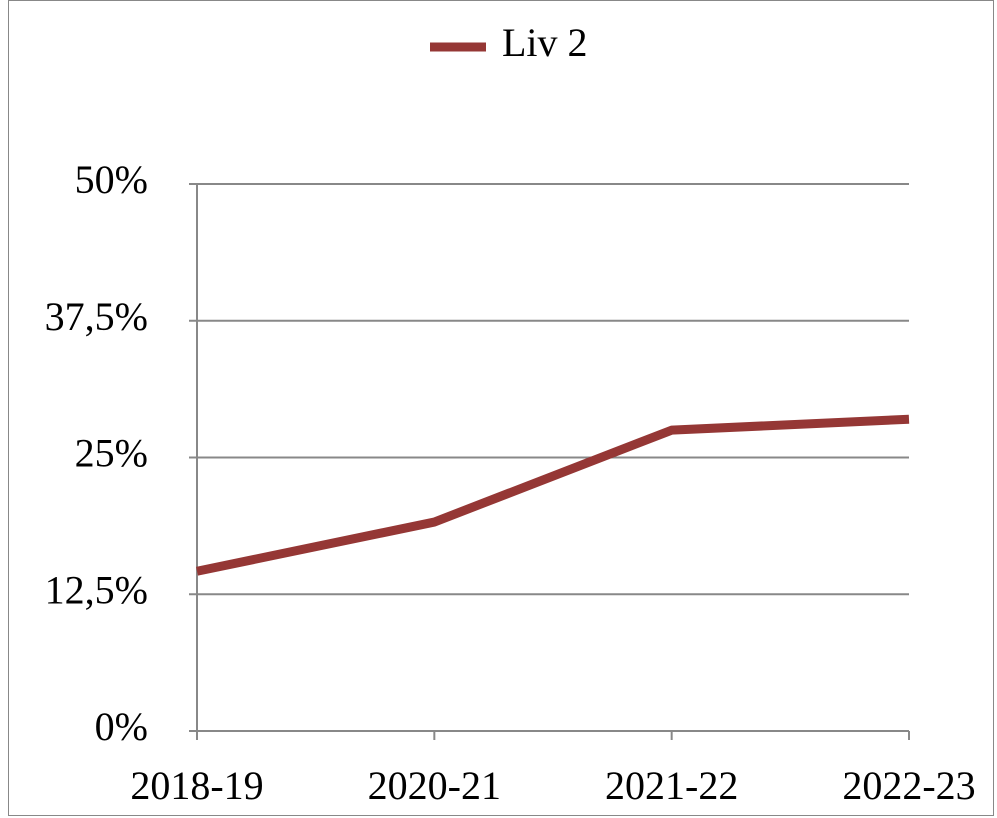  Describe the element at coordinates (553, 495) in the screenshot. I see `line-series` at that location.